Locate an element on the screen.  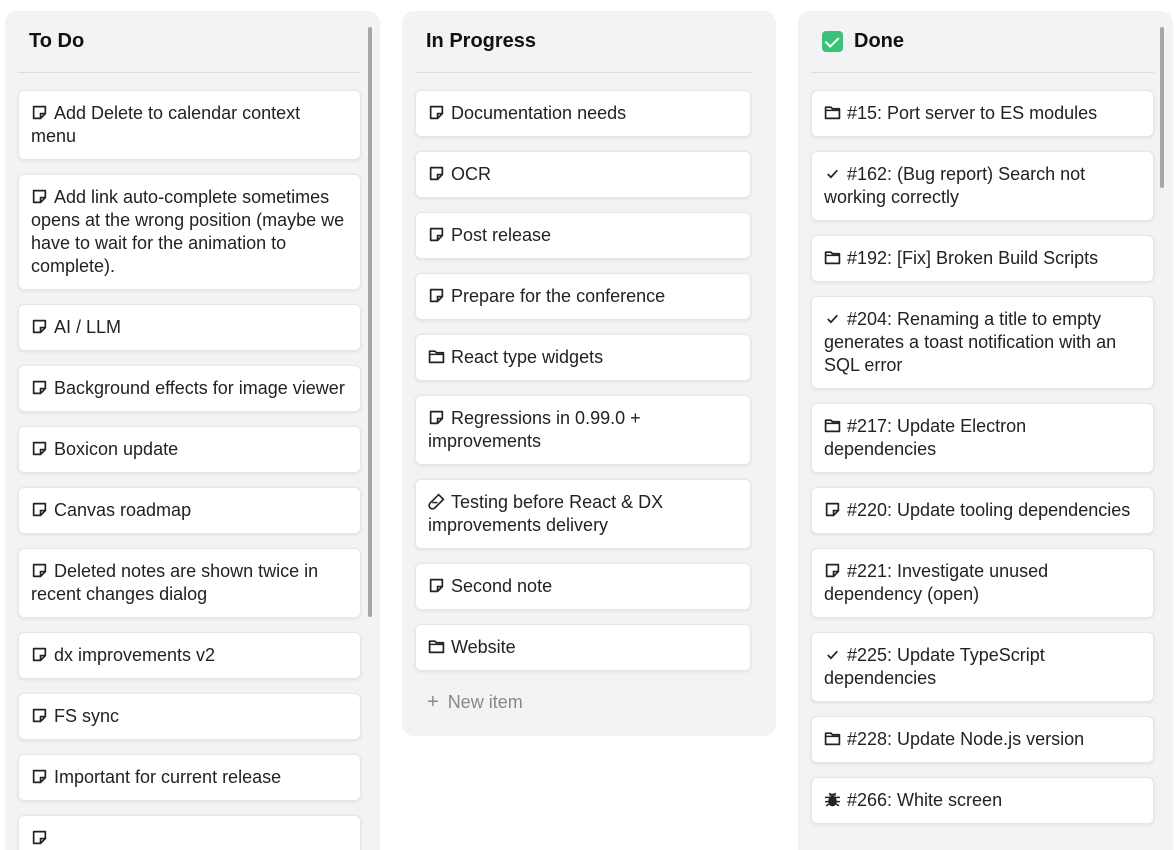
kanban-card: Website is located at coordinates (583, 647).